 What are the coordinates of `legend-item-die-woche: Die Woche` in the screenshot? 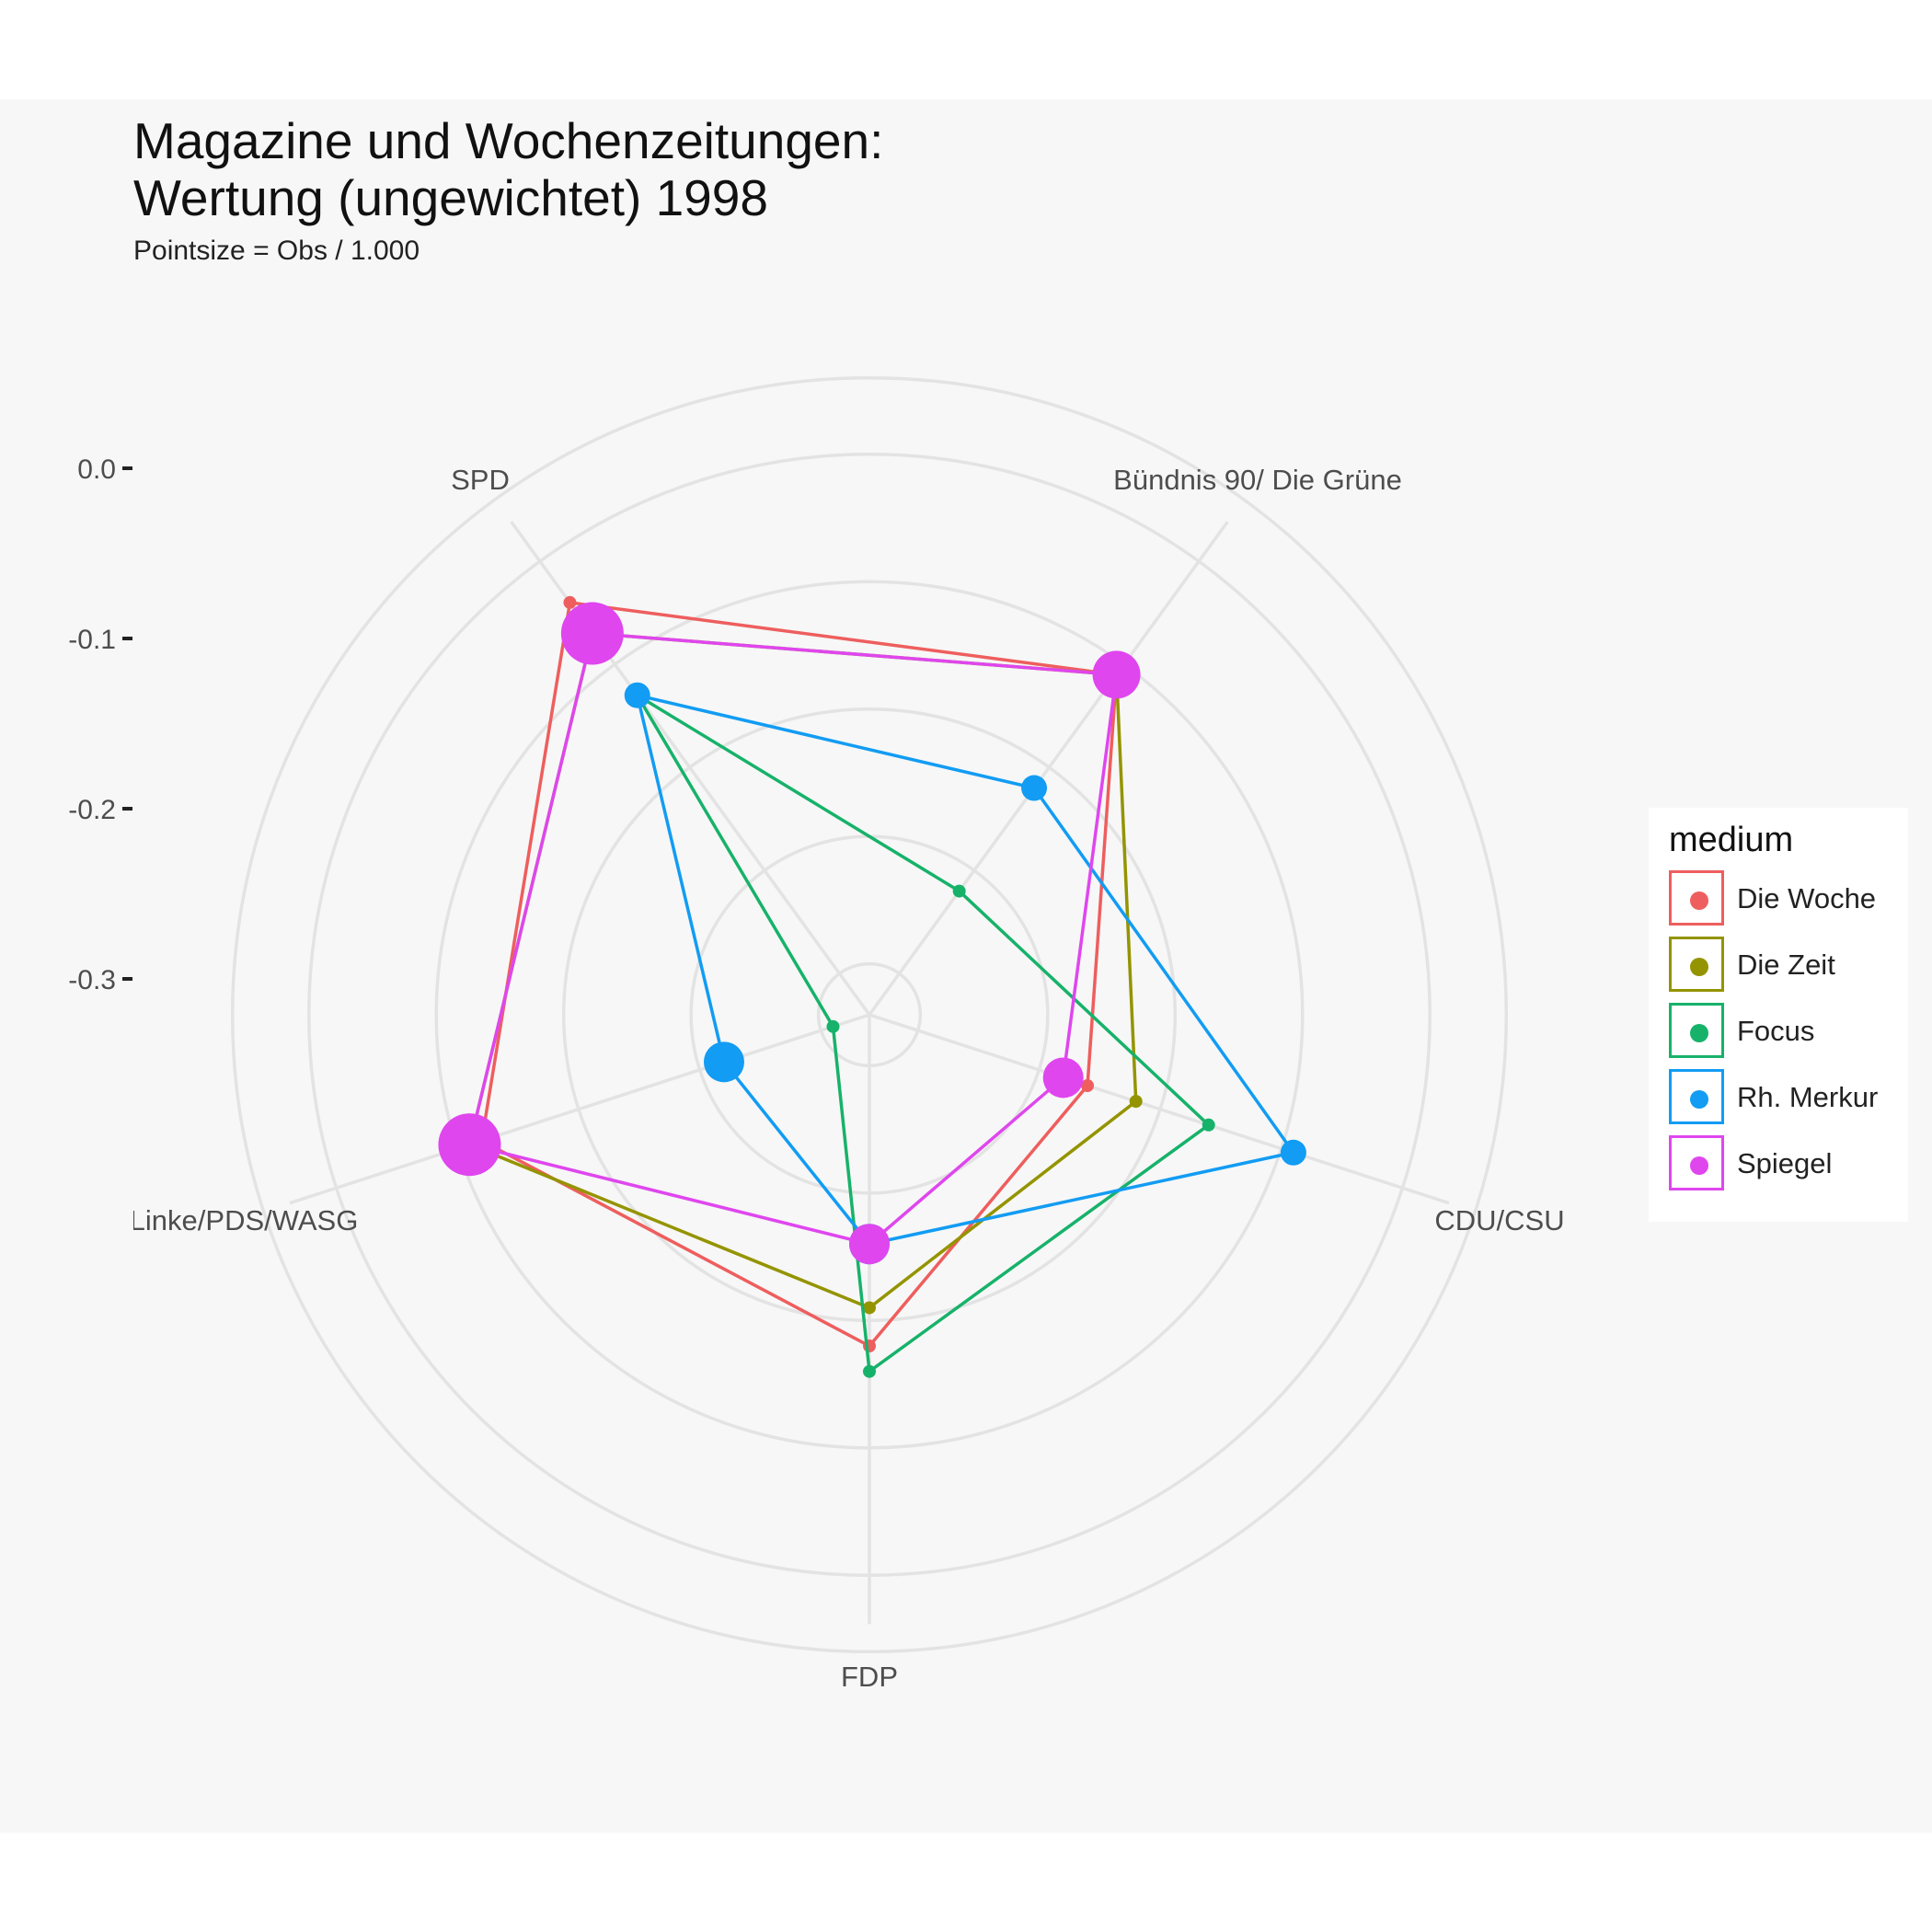 It's located at (1788, 899).